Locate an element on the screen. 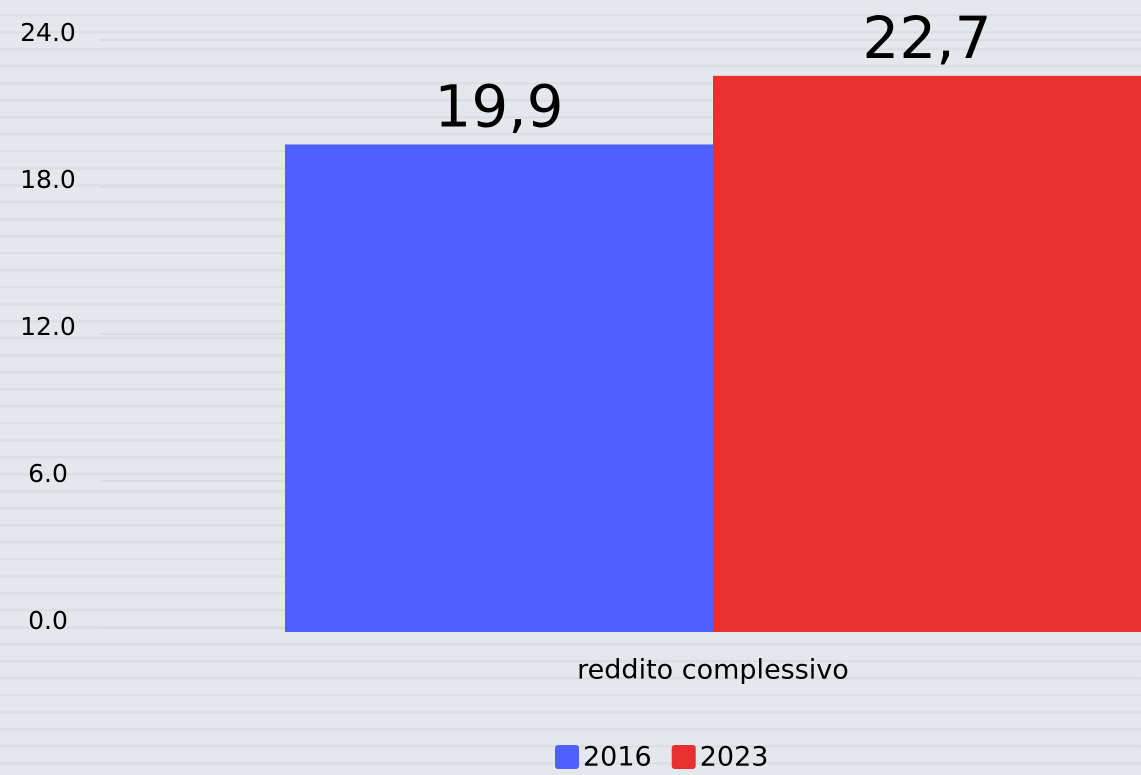 The height and width of the screenshot is (775, 1141). y-tick-label: 12.0 is located at coordinates (48, 326).